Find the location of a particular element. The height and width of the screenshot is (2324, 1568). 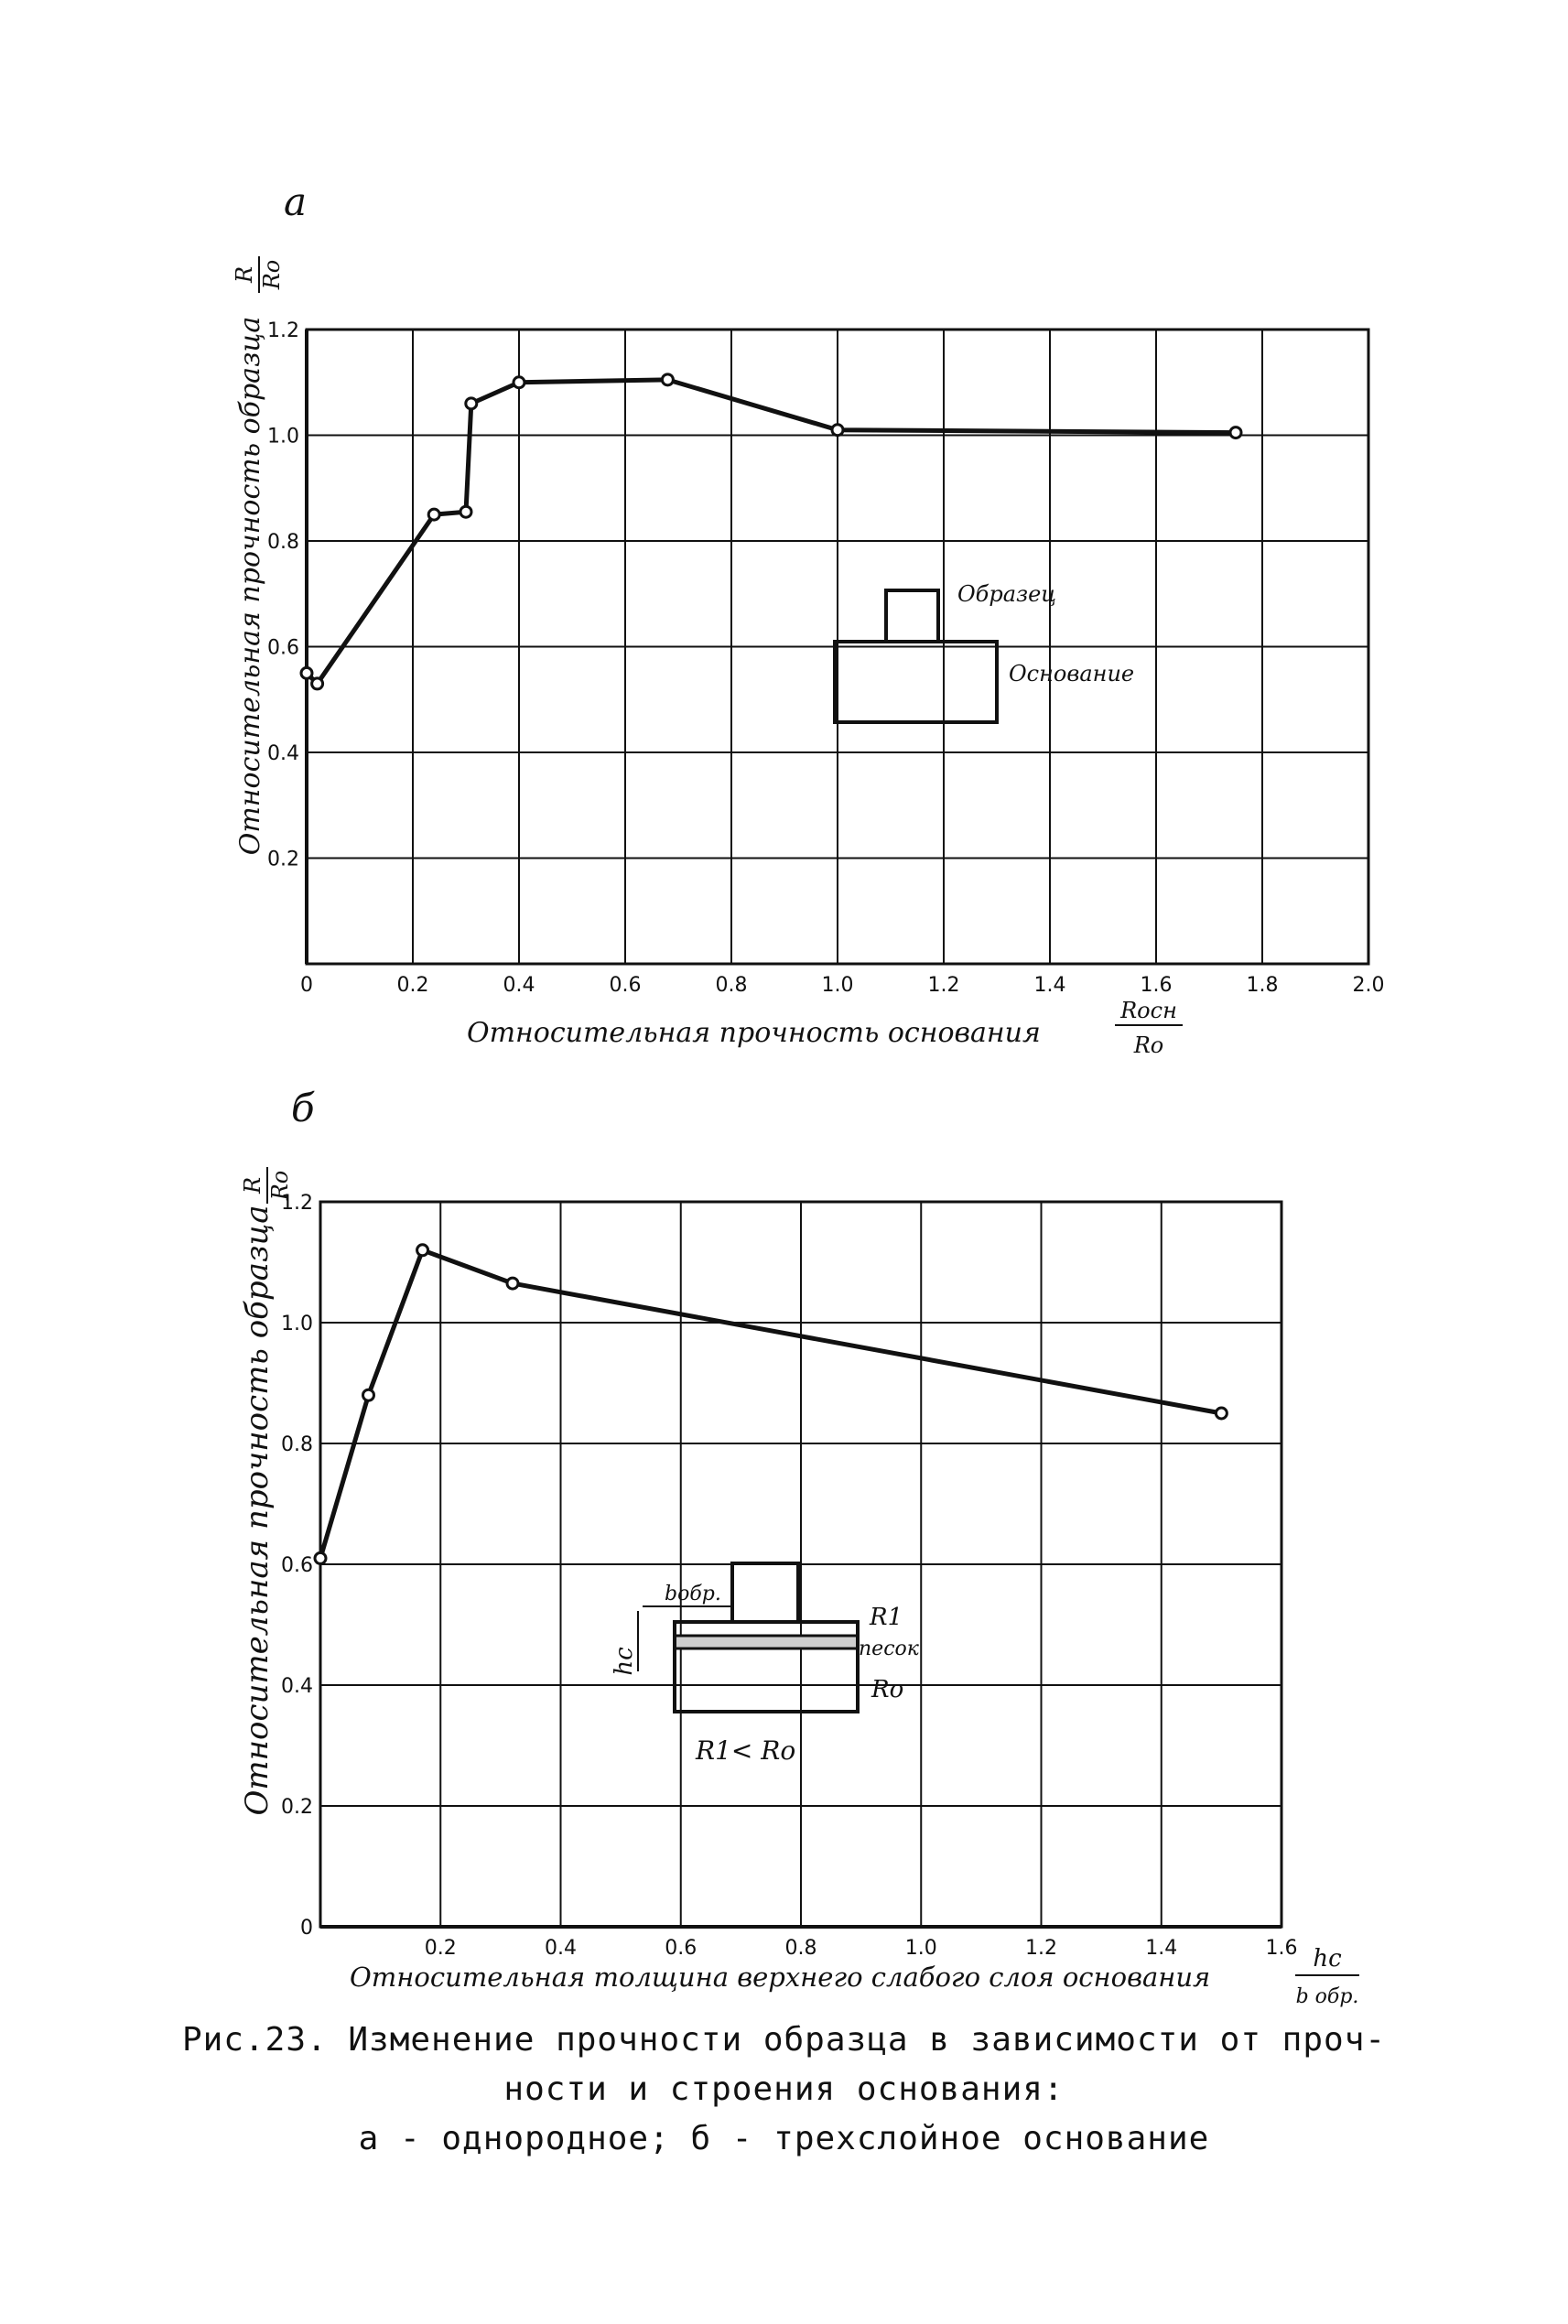

x-tick-label-8: 1.6 is located at coordinates (1157, 985).